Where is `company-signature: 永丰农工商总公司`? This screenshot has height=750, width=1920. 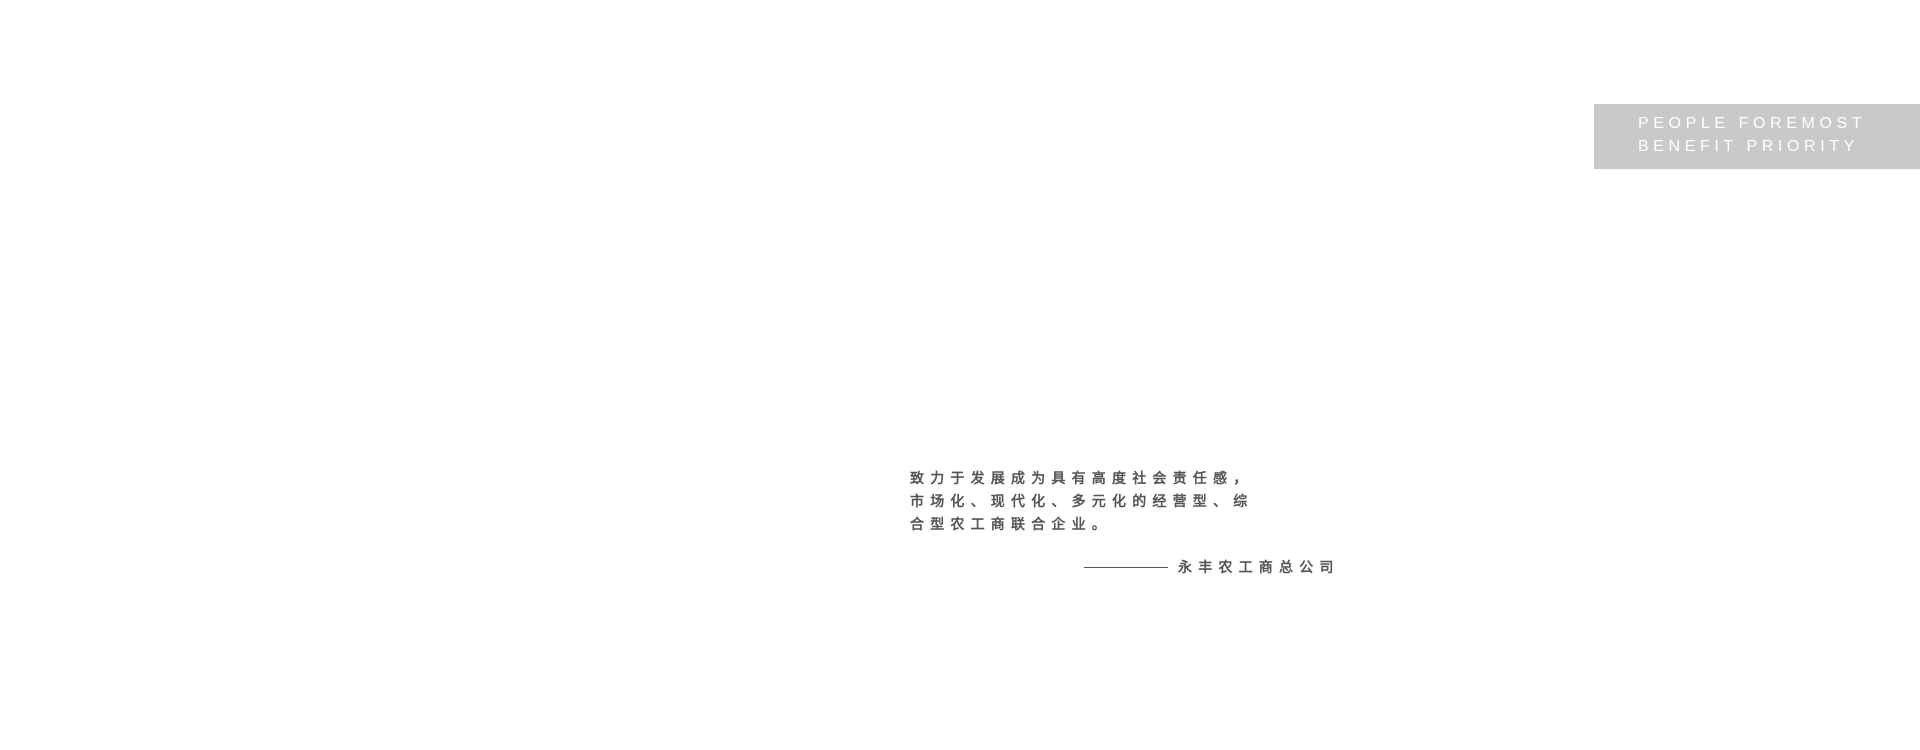
company-signature: 永丰农工商总公司 is located at coordinates (1259, 568).